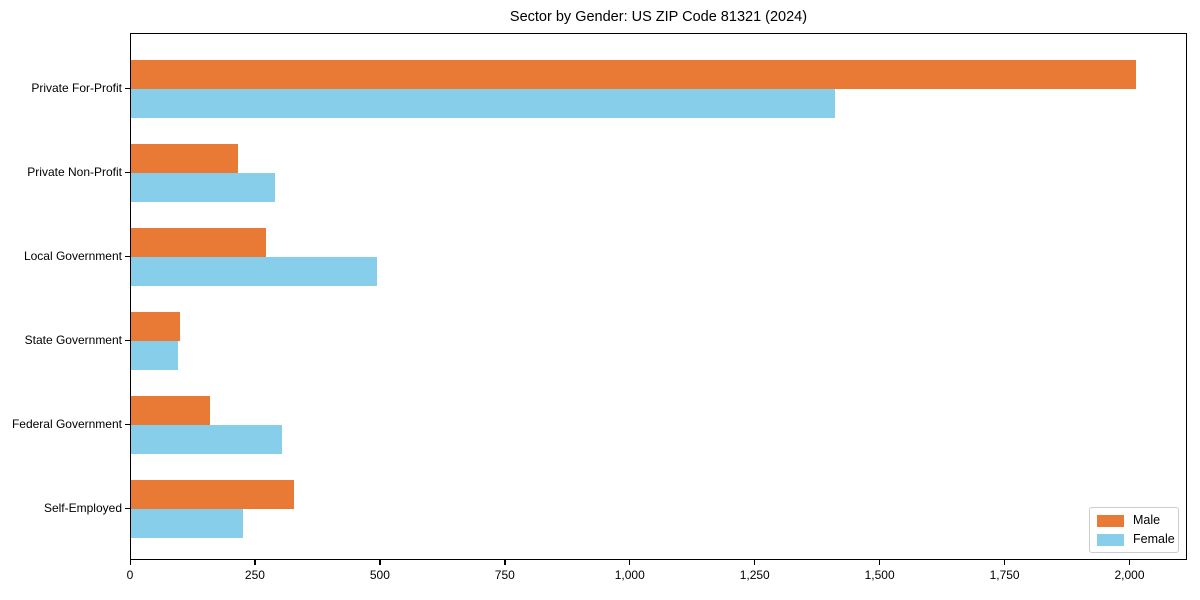  I want to click on x-tick-label-1000: 1,000, so click(629, 575).